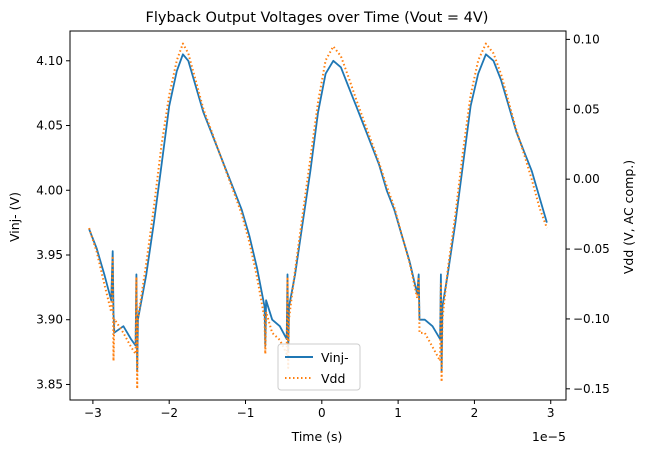 The image size is (648, 453). I want to click on y-left-tick-label: 4.10, so click(49, 61).